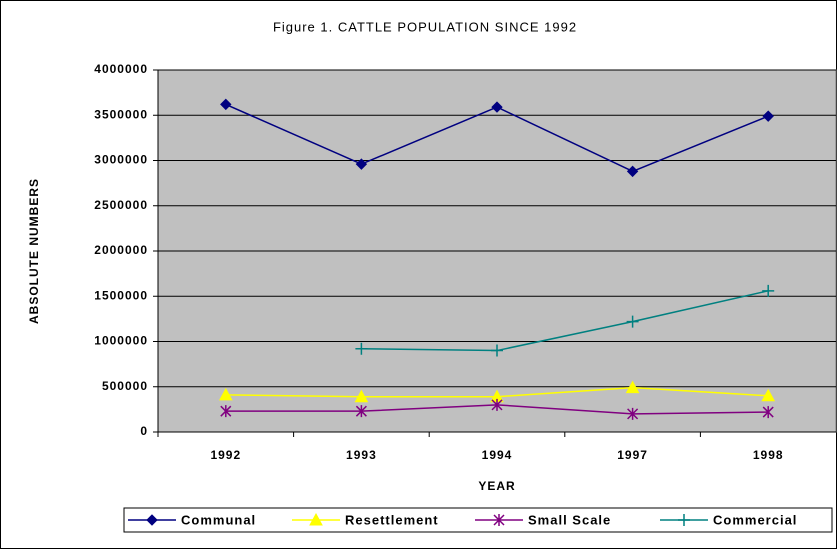  I want to click on y-tick-label: 2000000, so click(121, 250).